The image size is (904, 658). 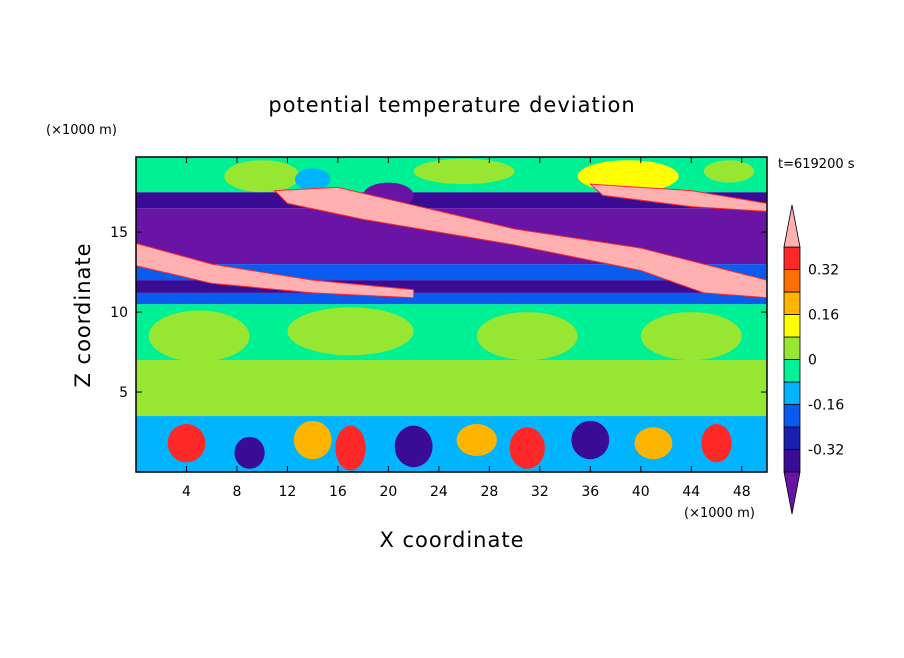 I want to click on y-tick-label: 10, so click(x=119, y=313).